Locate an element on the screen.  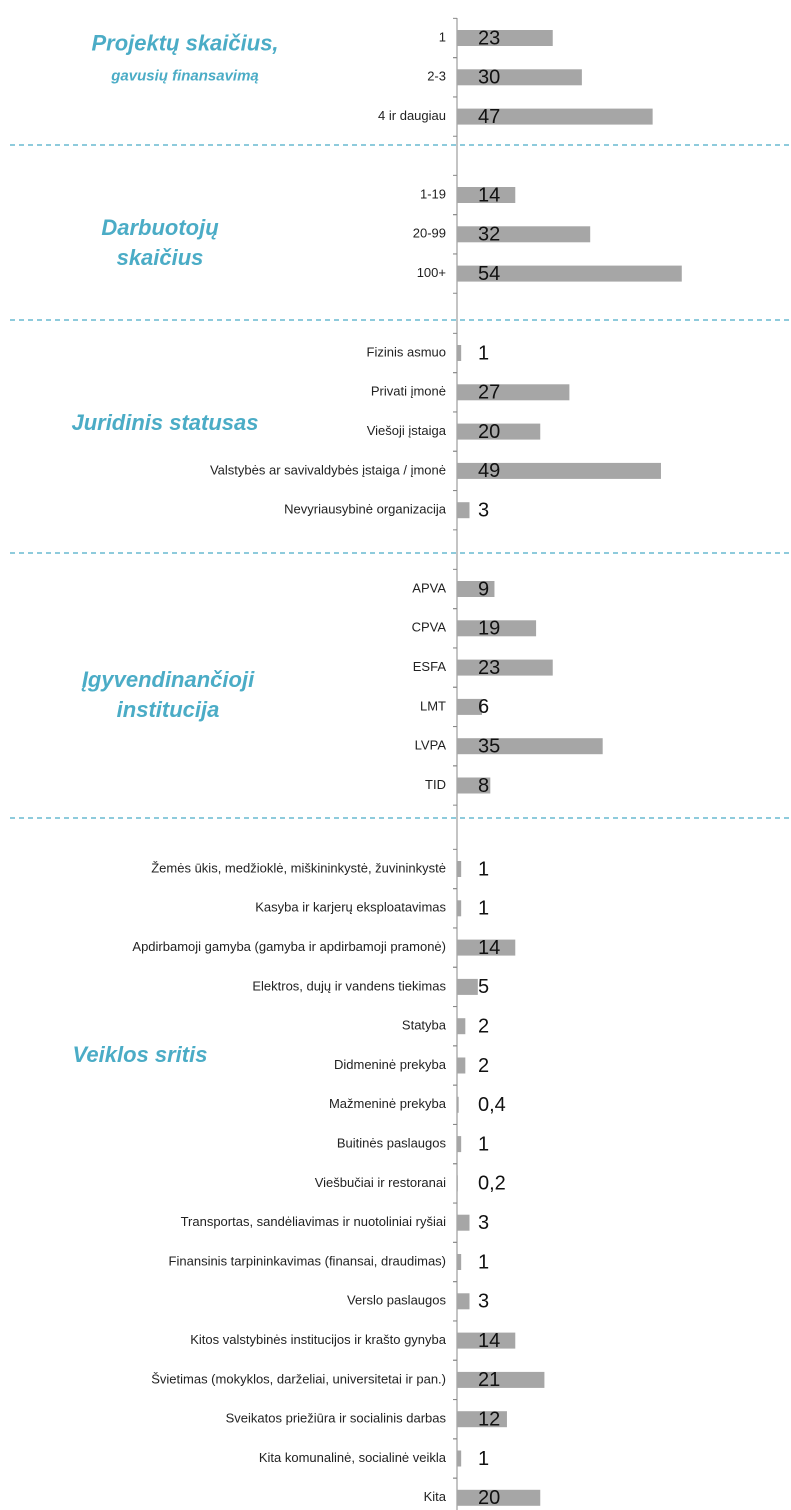
value-label: 35 is located at coordinates (489, 746).